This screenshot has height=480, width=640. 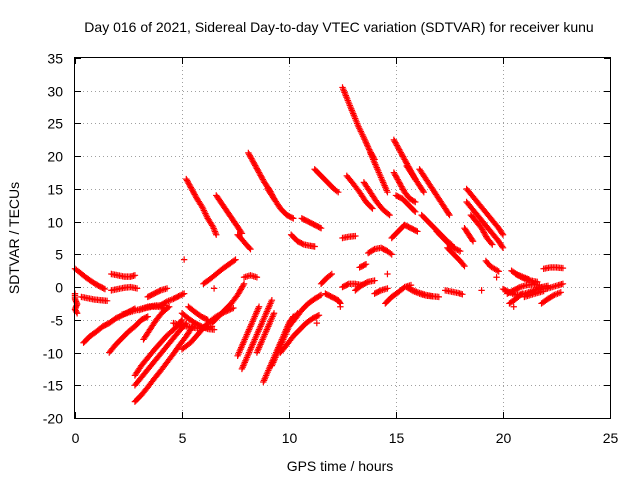 What do you see at coordinates (76, 438) in the screenshot?
I see `x-tick-label: 0` at bounding box center [76, 438].